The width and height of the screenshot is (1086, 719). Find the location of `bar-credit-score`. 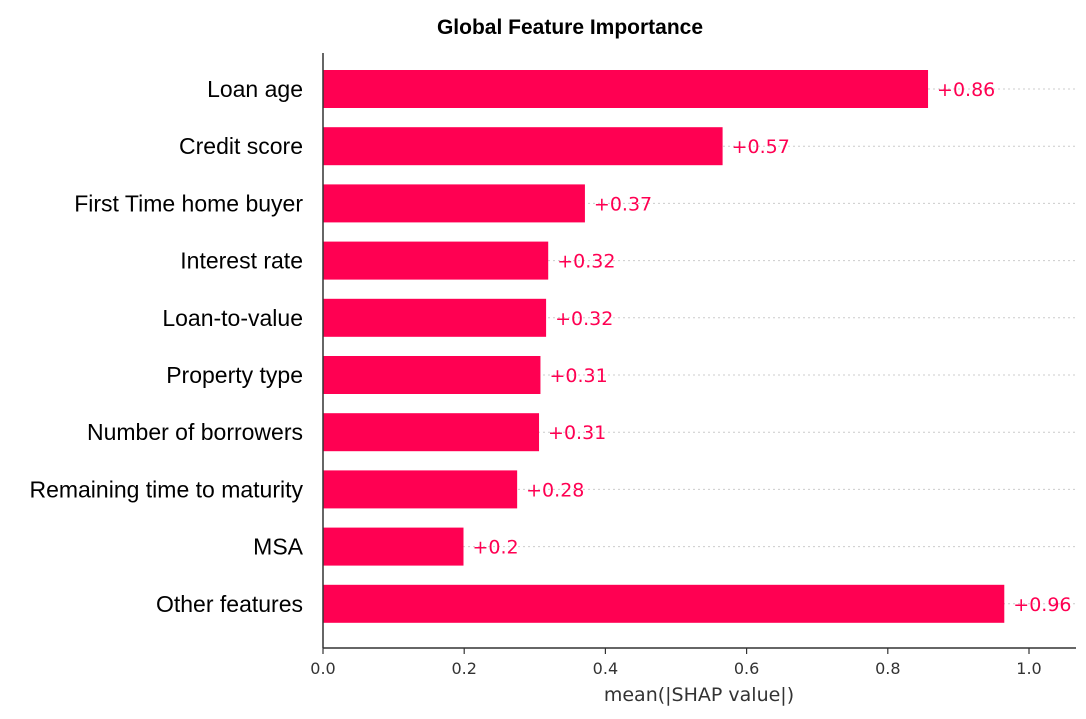

bar-credit-score is located at coordinates (523, 146).